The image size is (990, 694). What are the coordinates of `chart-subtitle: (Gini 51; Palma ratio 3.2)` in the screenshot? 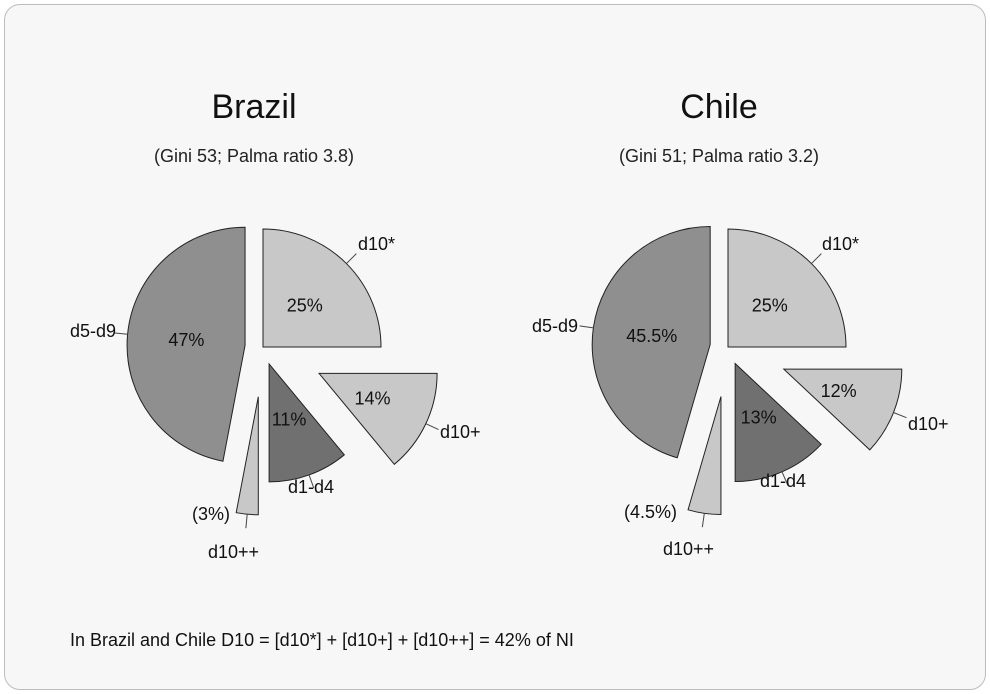 It's located at (719, 156).